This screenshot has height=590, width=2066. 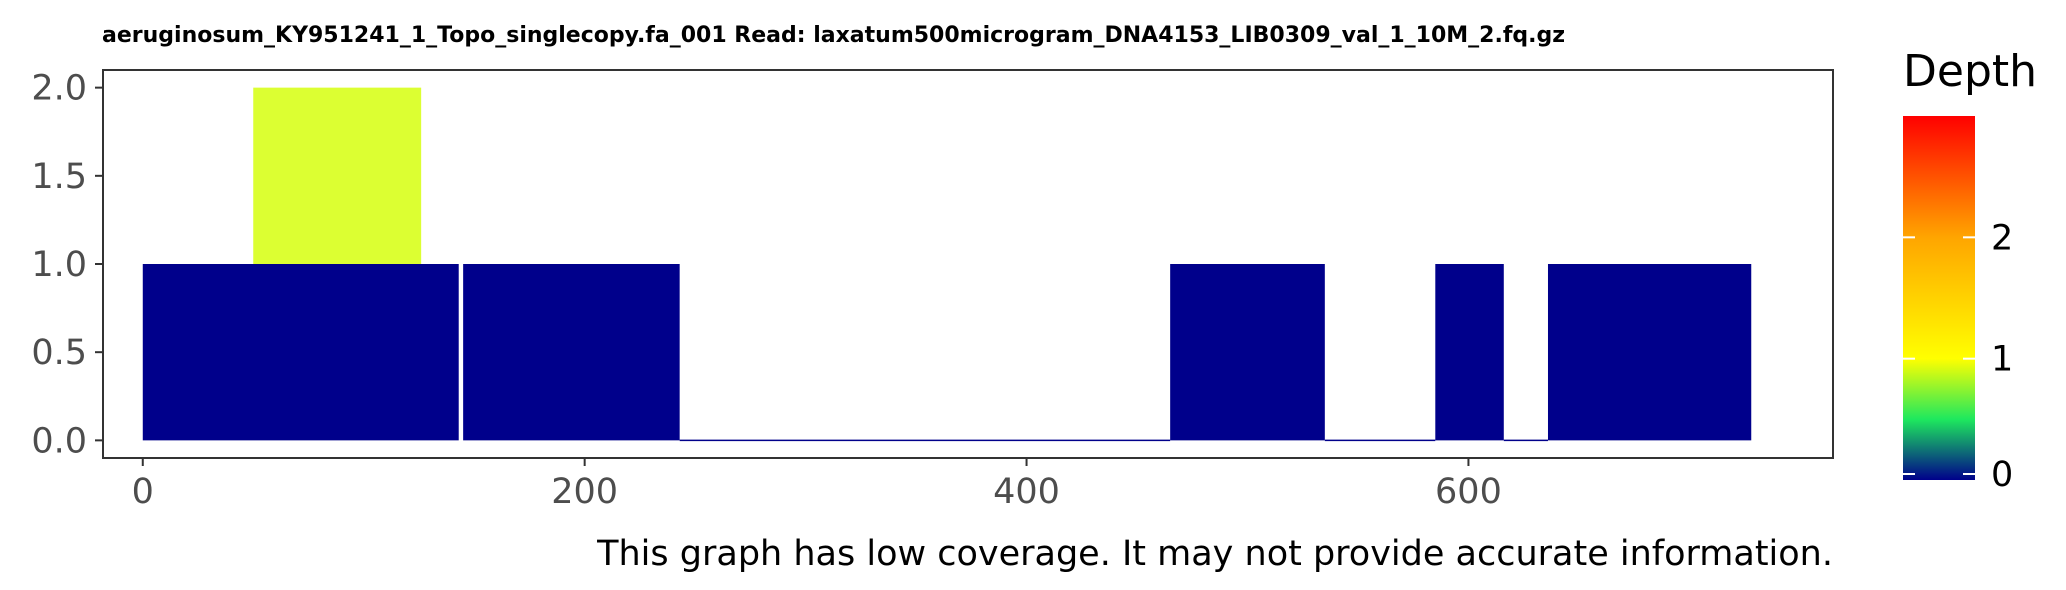 What do you see at coordinates (59, 353) in the screenshot?
I see `y-tick-label-1: 0.5` at bounding box center [59, 353].